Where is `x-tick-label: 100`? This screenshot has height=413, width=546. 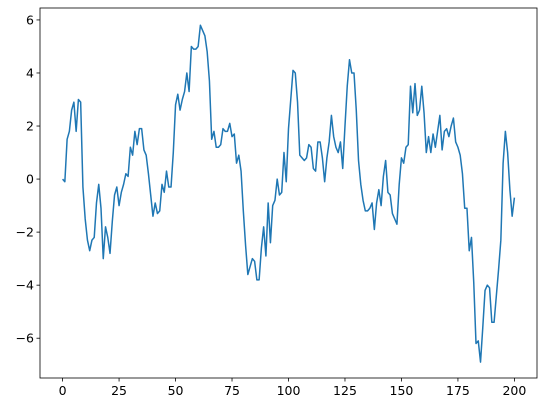 x-tick-label: 100 is located at coordinates (289, 390).